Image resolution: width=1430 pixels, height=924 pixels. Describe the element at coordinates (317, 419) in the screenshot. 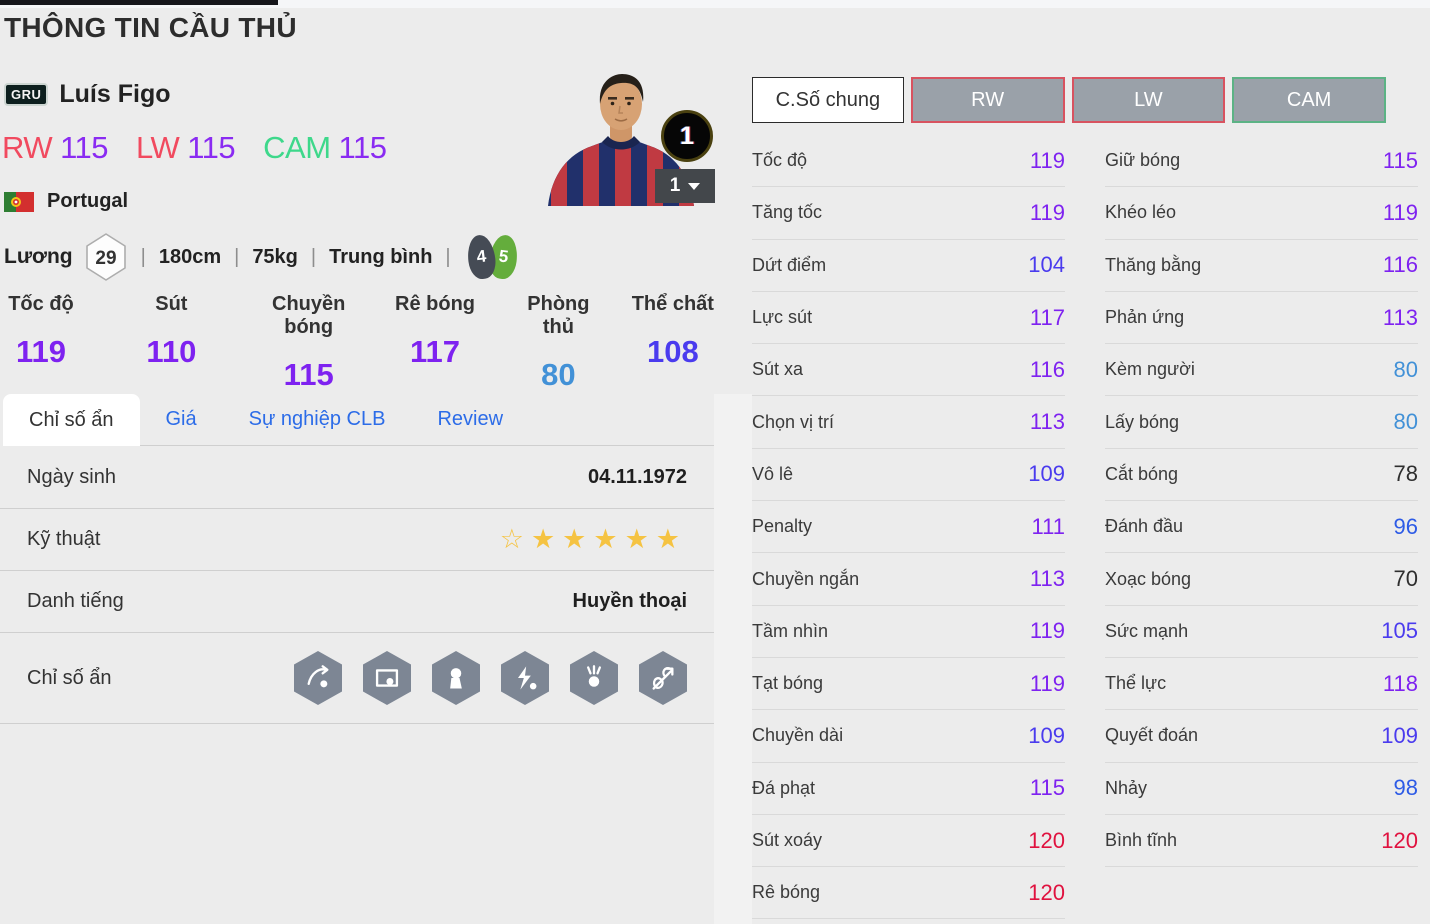

I see `tab: Sự nghiệp CLB` at that location.